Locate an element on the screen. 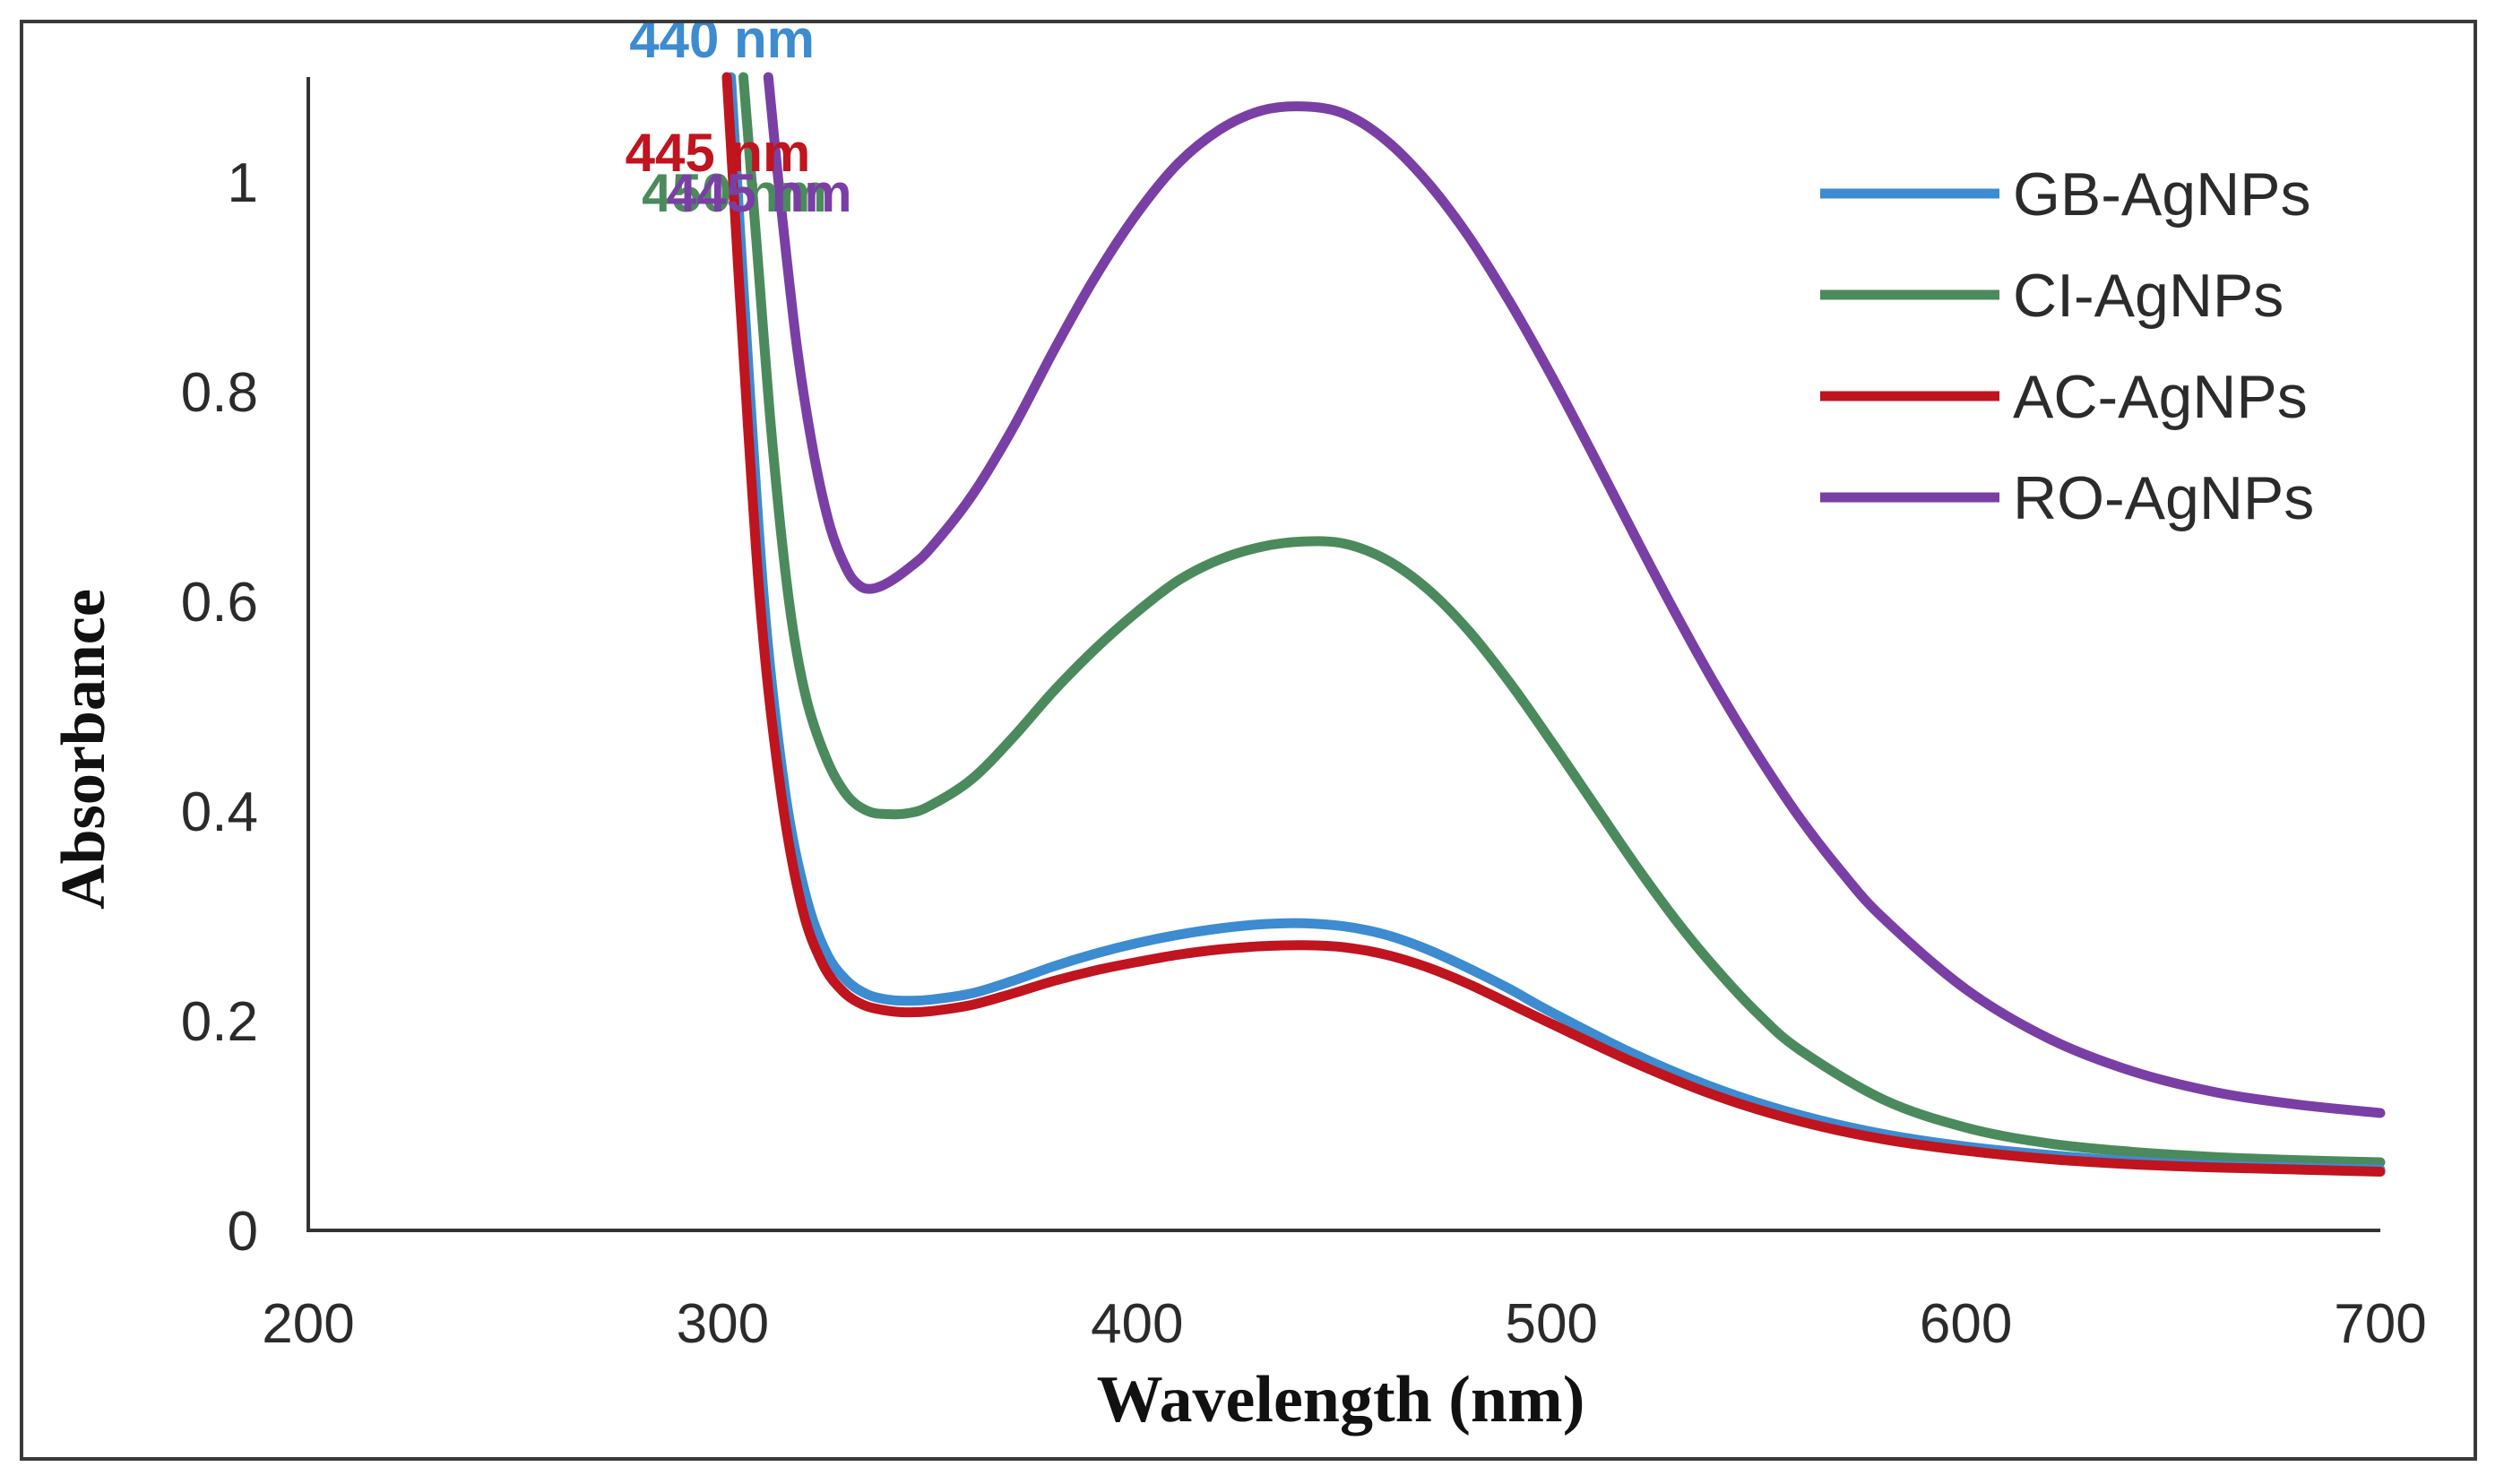 This screenshot has width=2504, height=1484. y-tick-label: 0.6 is located at coordinates (219, 603).